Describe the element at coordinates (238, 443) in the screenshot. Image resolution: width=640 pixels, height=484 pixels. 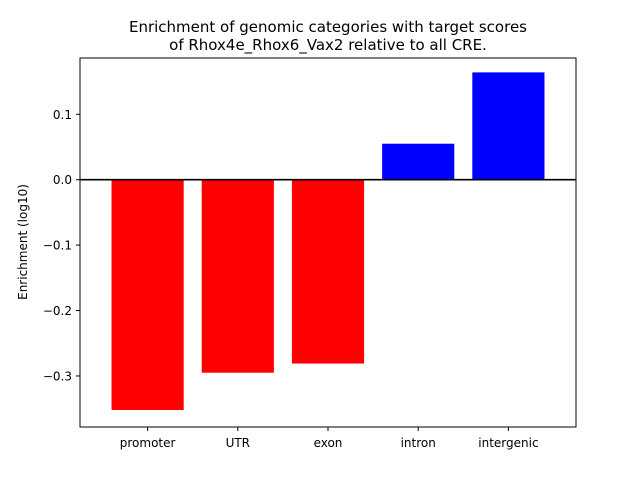
I see `x-tick-label: UTR` at that location.